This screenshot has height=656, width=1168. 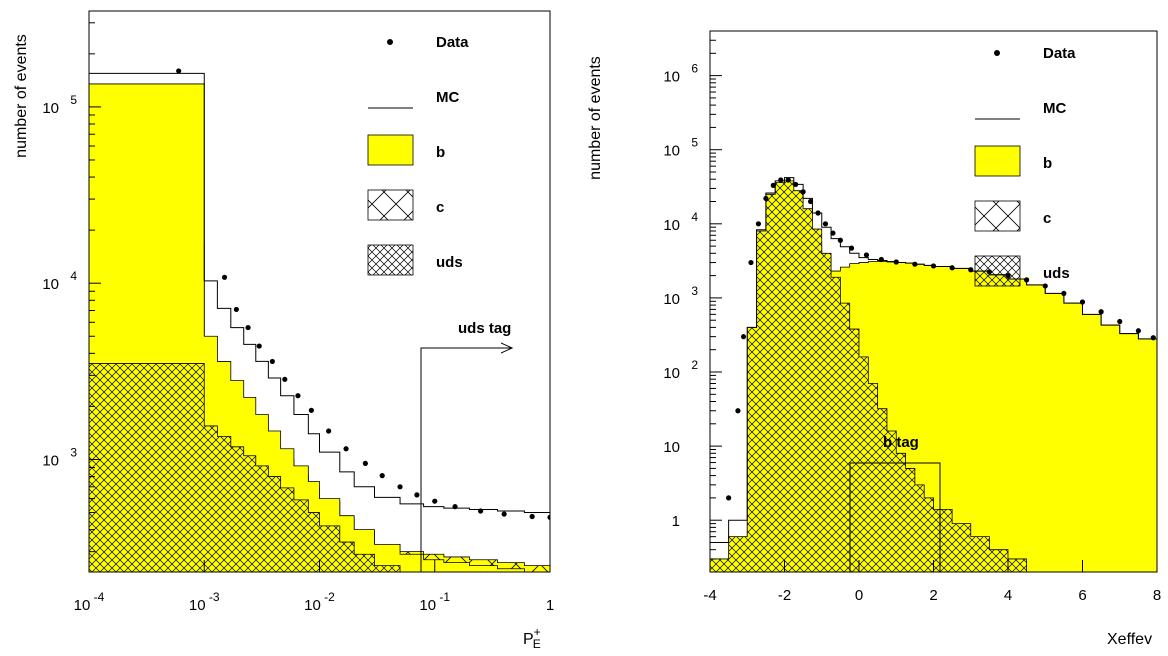 I want to click on x-tick-label: 2, so click(x=933, y=595).